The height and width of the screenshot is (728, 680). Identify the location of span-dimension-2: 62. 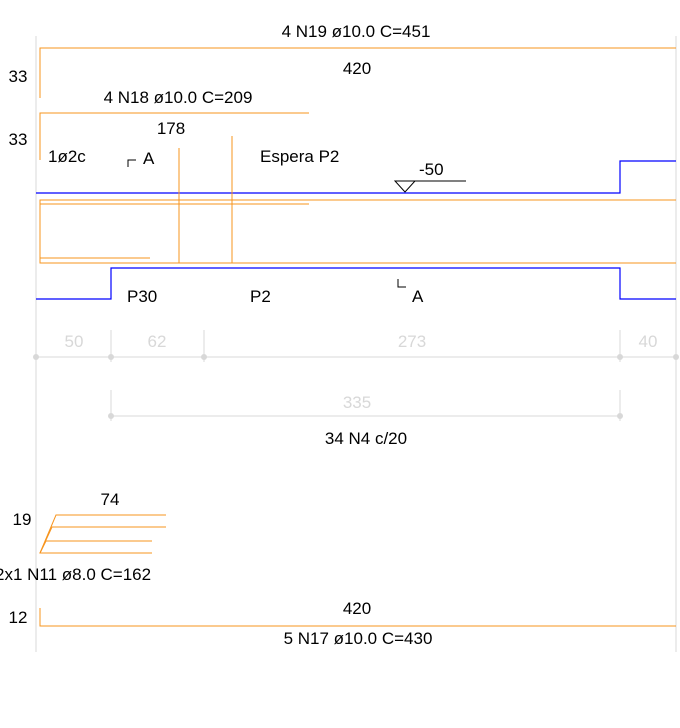
(157, 341).